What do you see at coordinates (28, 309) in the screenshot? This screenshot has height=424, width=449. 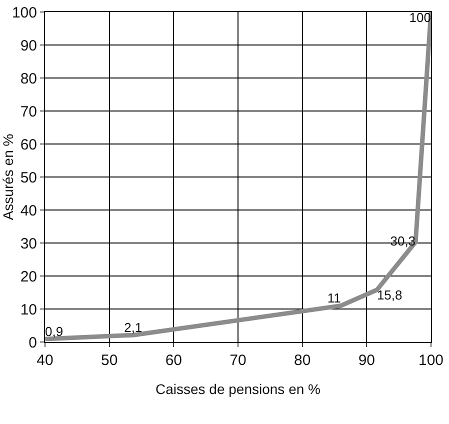 I see `y-tick-label: 10` at bounding box center [28, 309].